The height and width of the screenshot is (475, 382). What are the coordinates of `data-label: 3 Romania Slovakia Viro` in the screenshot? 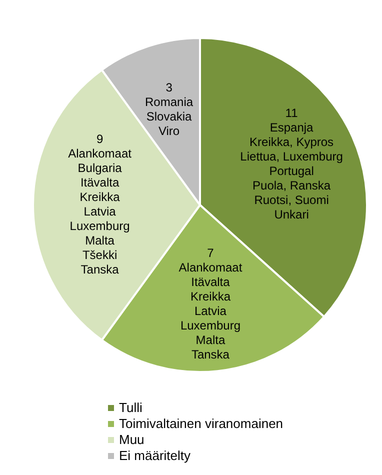 It's located at (169, 109).